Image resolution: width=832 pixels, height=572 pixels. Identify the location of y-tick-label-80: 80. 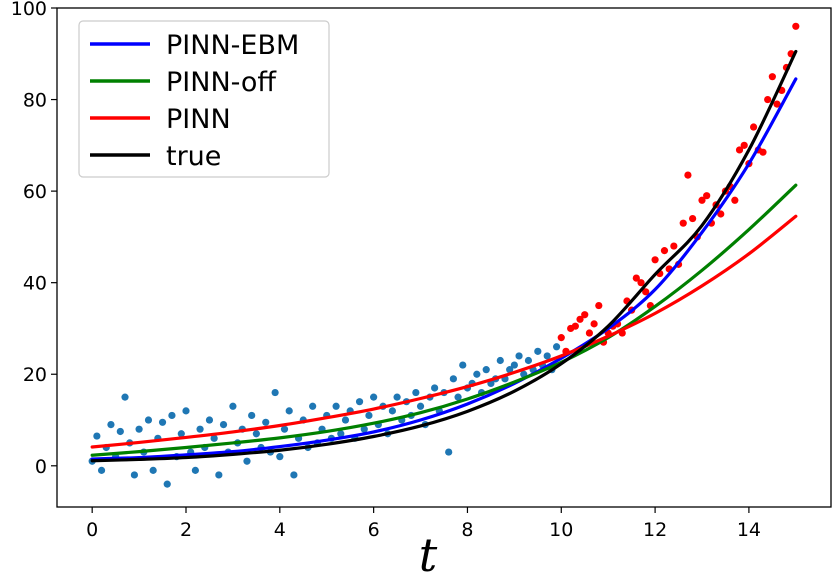
(35, 101).